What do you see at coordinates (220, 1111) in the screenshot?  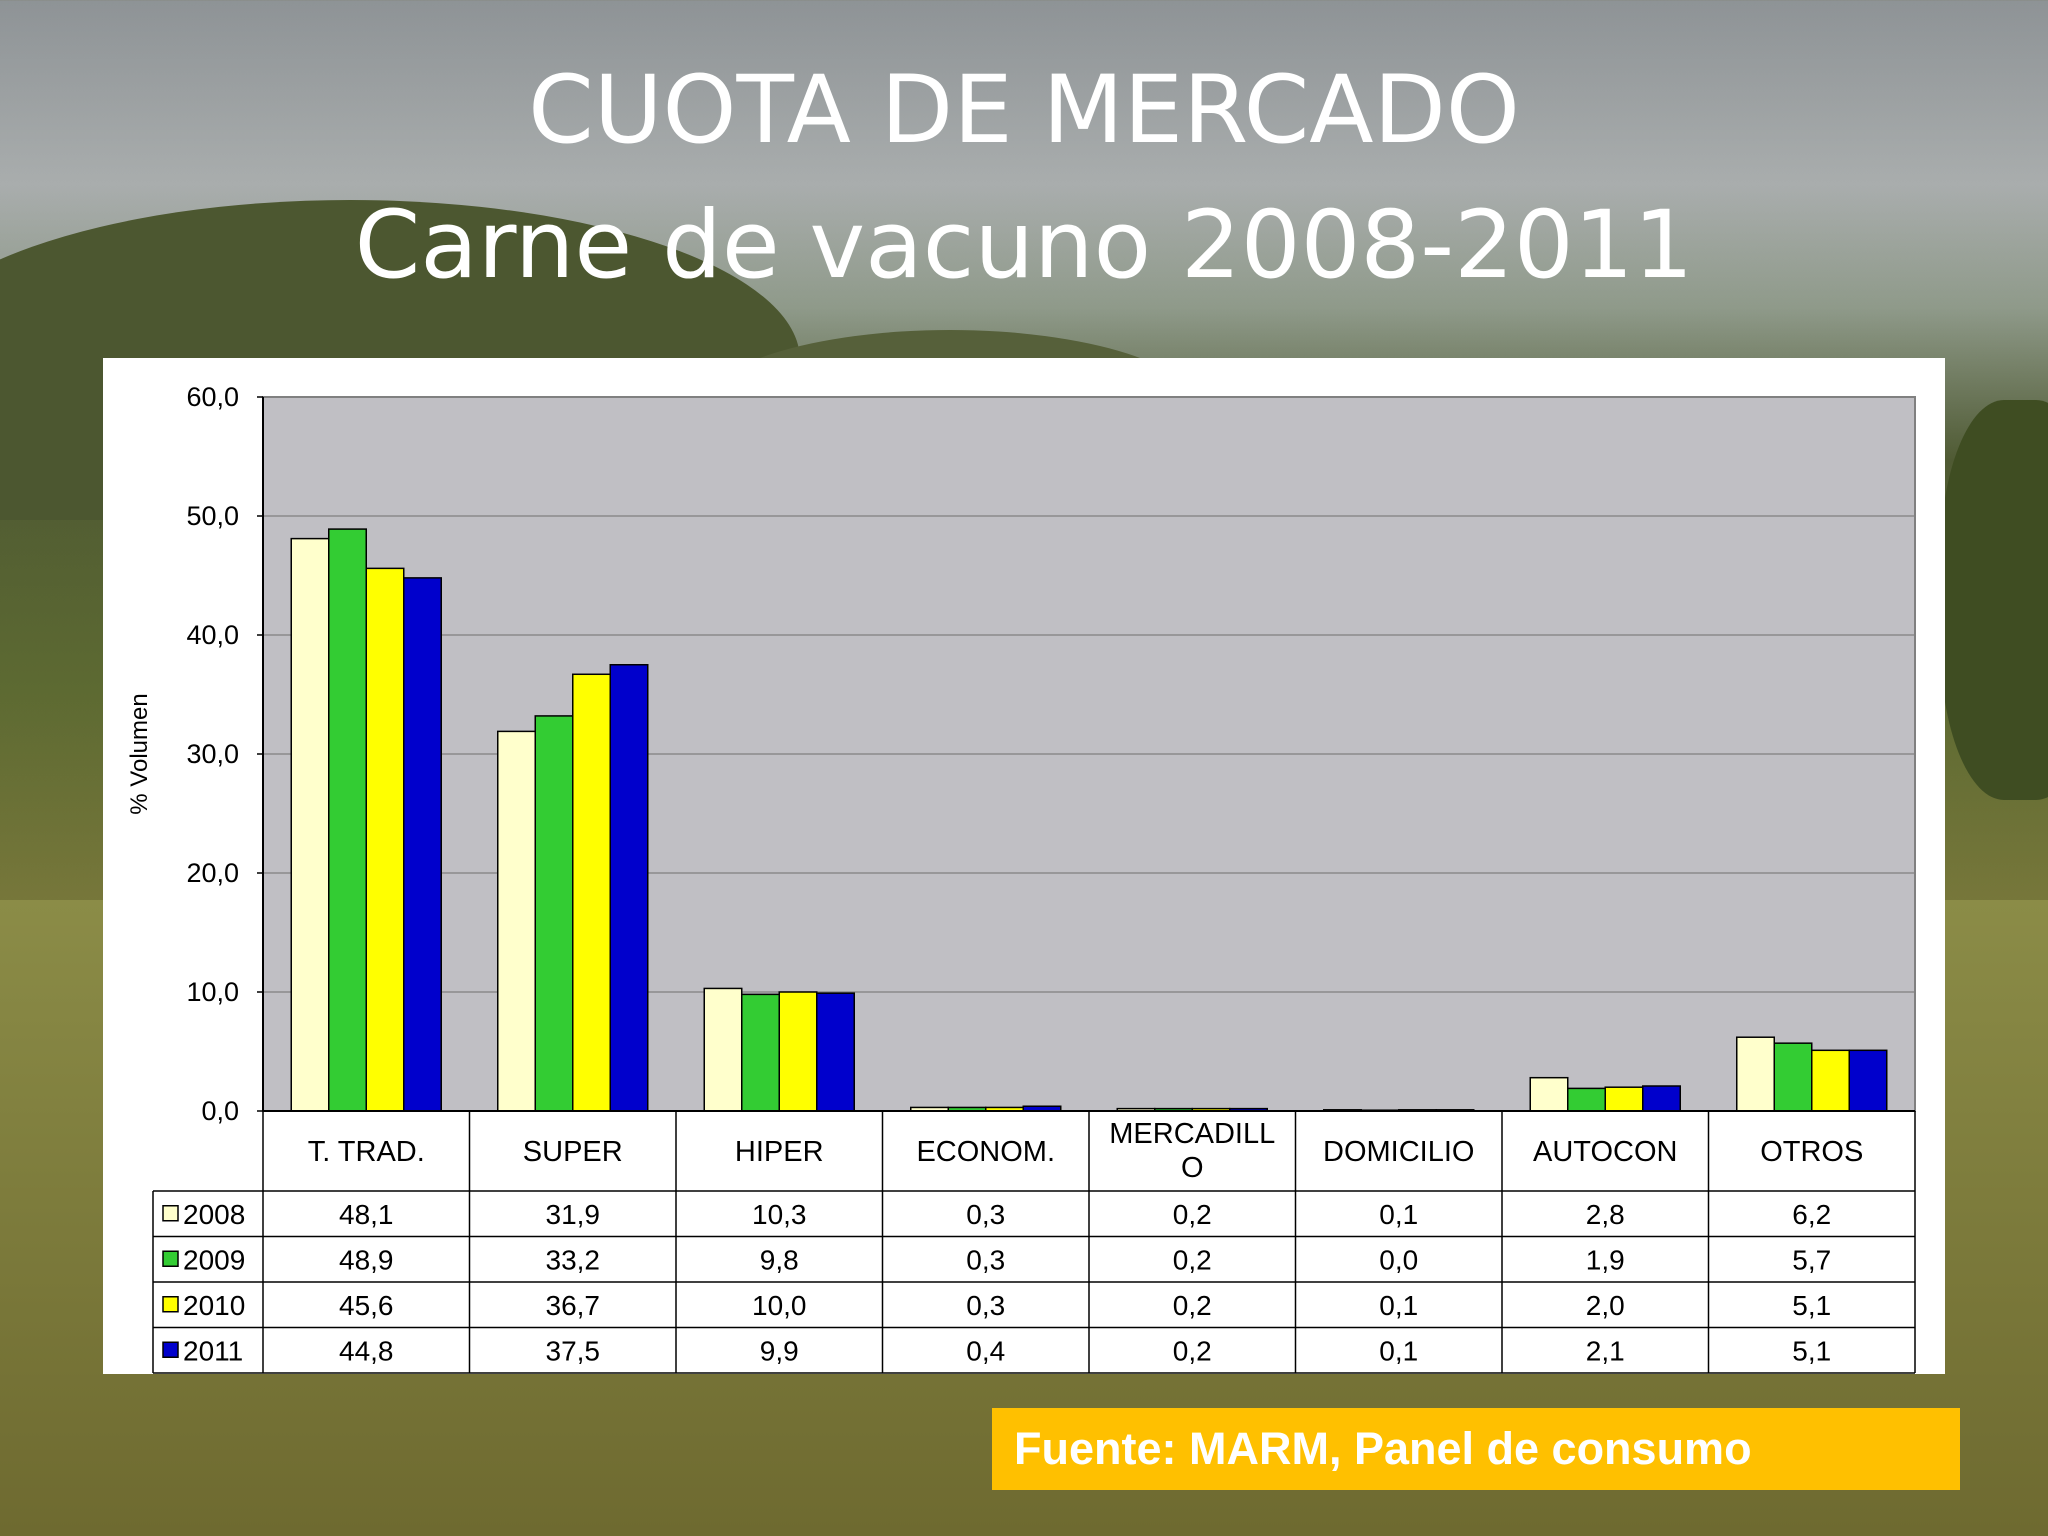 I see `y-tick-label: 0,0` at bounding box center [220, 1111].